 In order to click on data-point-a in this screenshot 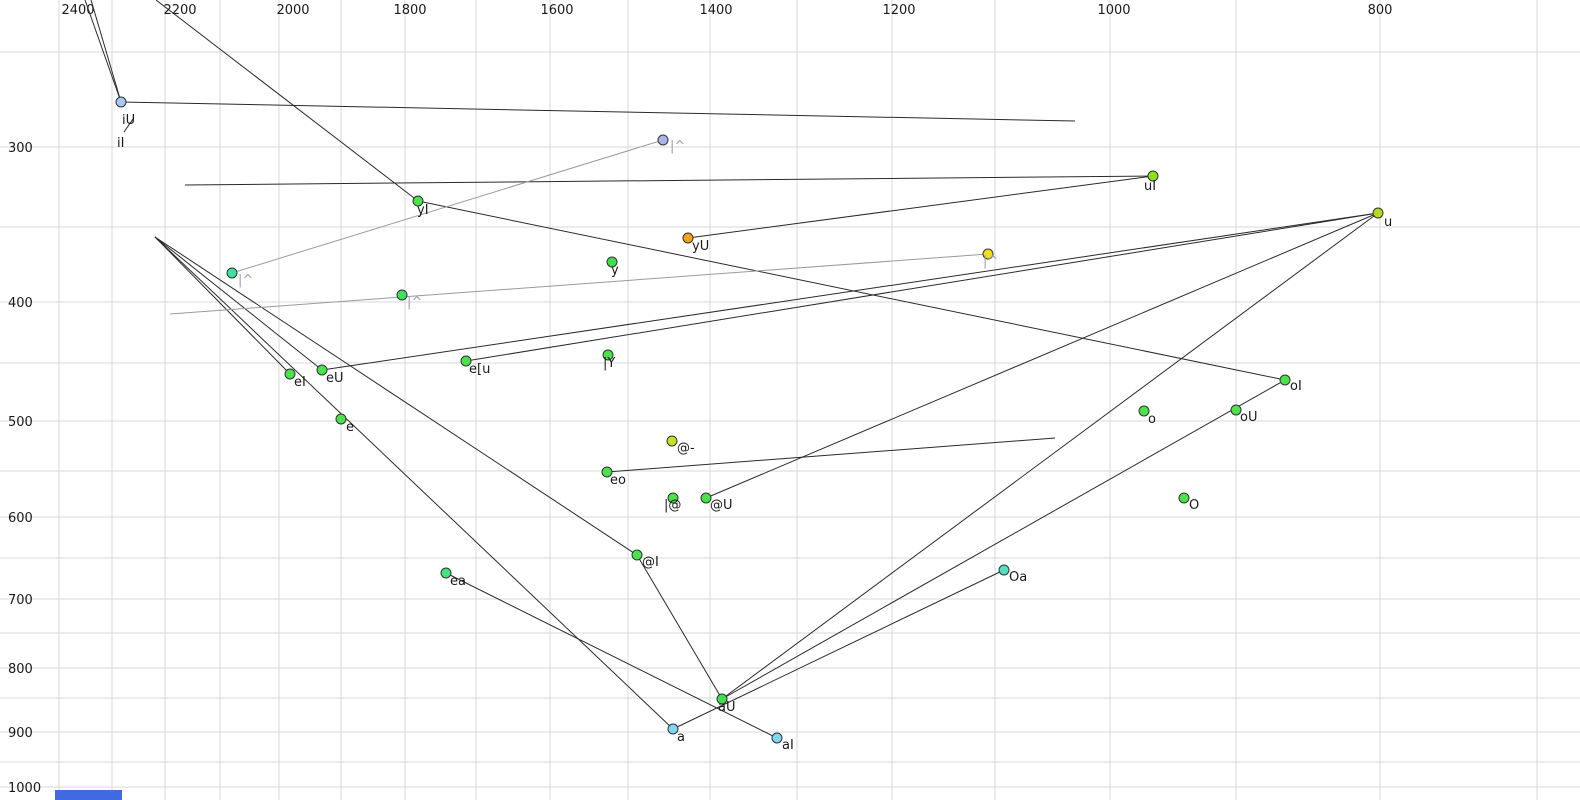, I will do `click(673, 729)`.